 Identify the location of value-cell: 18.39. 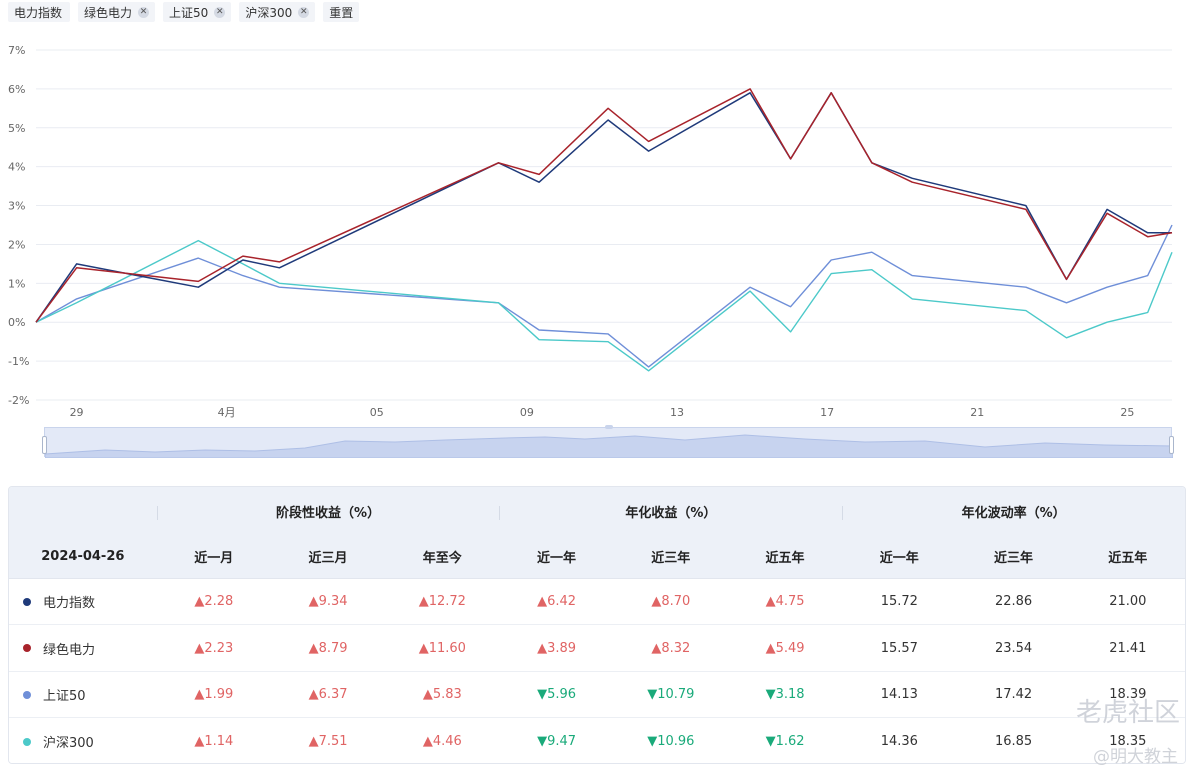
(1128, 694).